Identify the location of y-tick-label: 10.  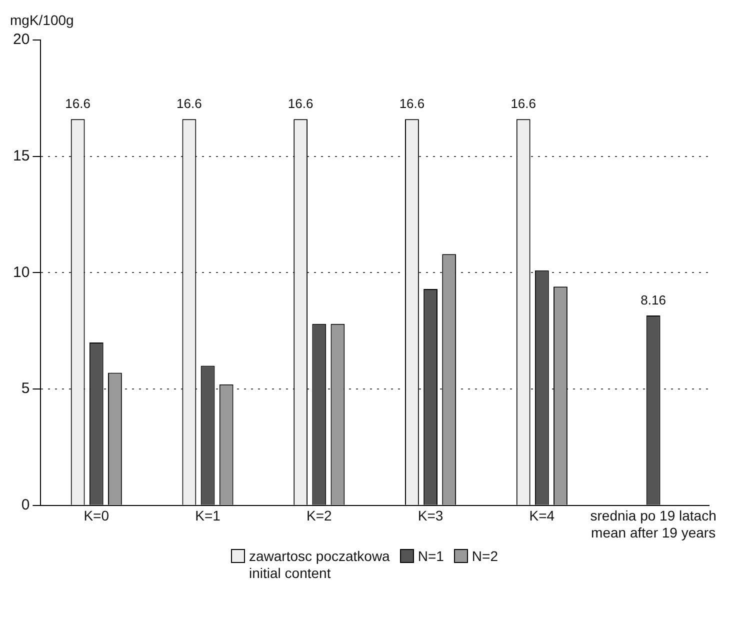
(21, 272).